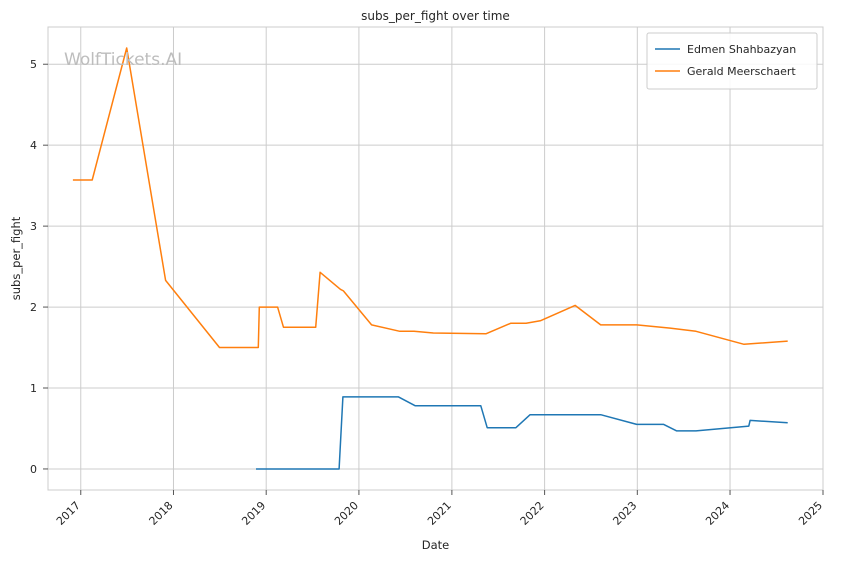 This screenshot has height=561, width=846. I want to click on legend-label-1: Gerald Meerschaert, so click(741, 71).